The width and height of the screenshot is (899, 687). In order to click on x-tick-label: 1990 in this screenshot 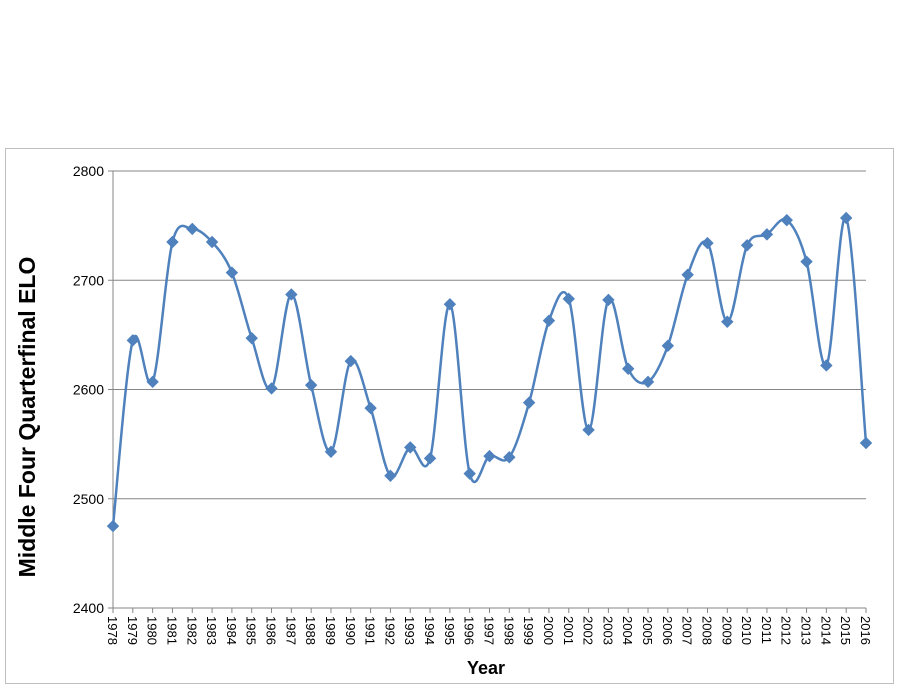, I will do `click(350, 630)`.